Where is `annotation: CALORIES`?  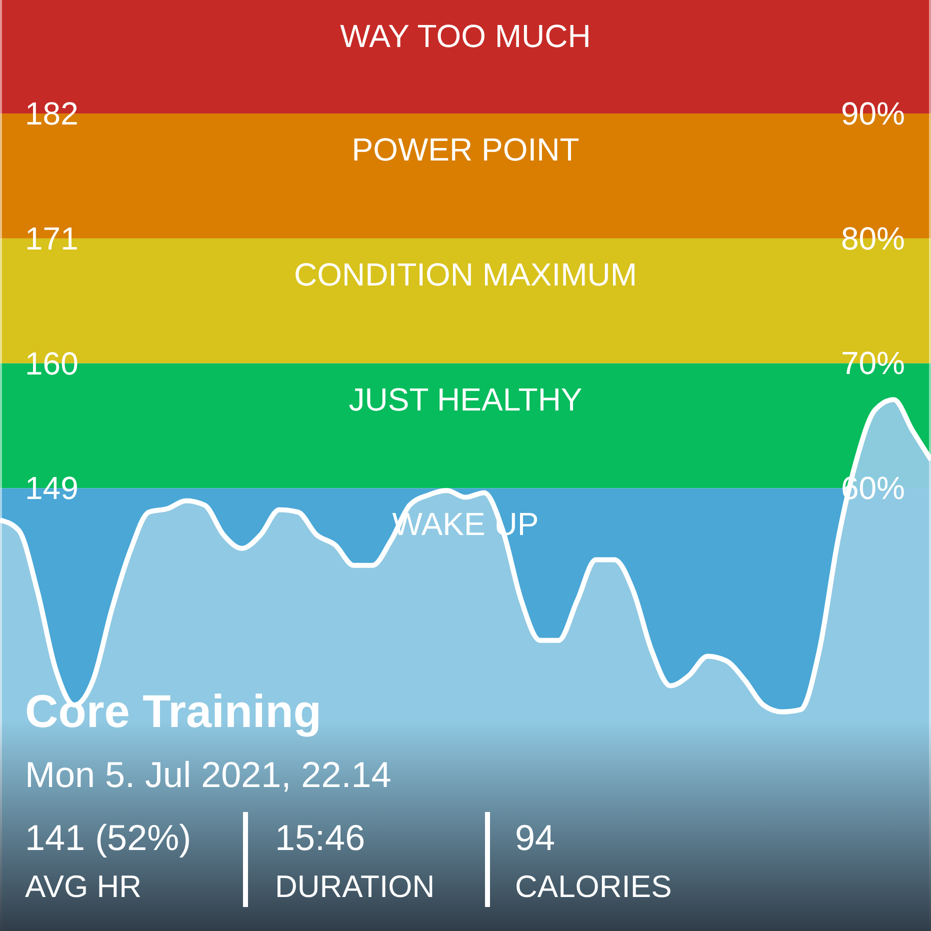
annotation: CALORIES is located at coordinates (593, 886).